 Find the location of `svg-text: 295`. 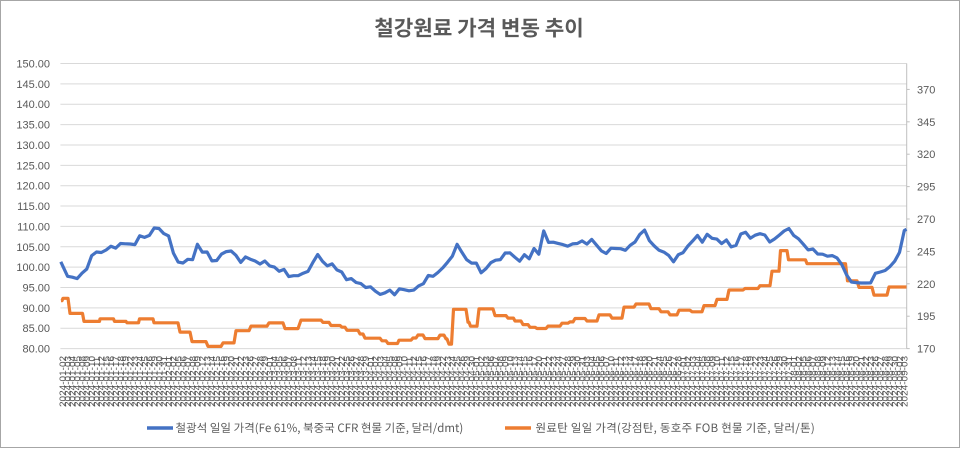

svg-text: 295 is located at coordinates (926, 188).